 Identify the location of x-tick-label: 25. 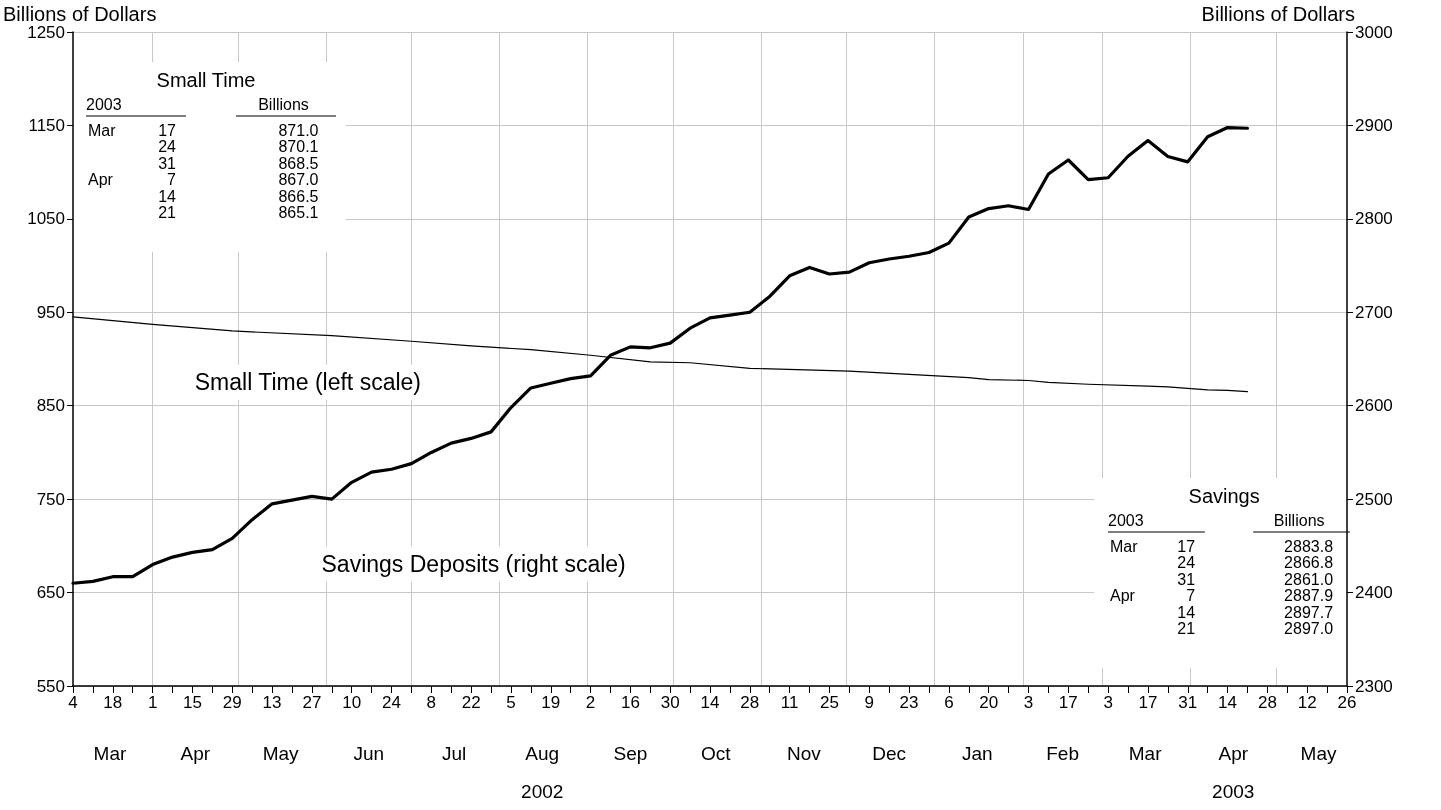
(829, 702).